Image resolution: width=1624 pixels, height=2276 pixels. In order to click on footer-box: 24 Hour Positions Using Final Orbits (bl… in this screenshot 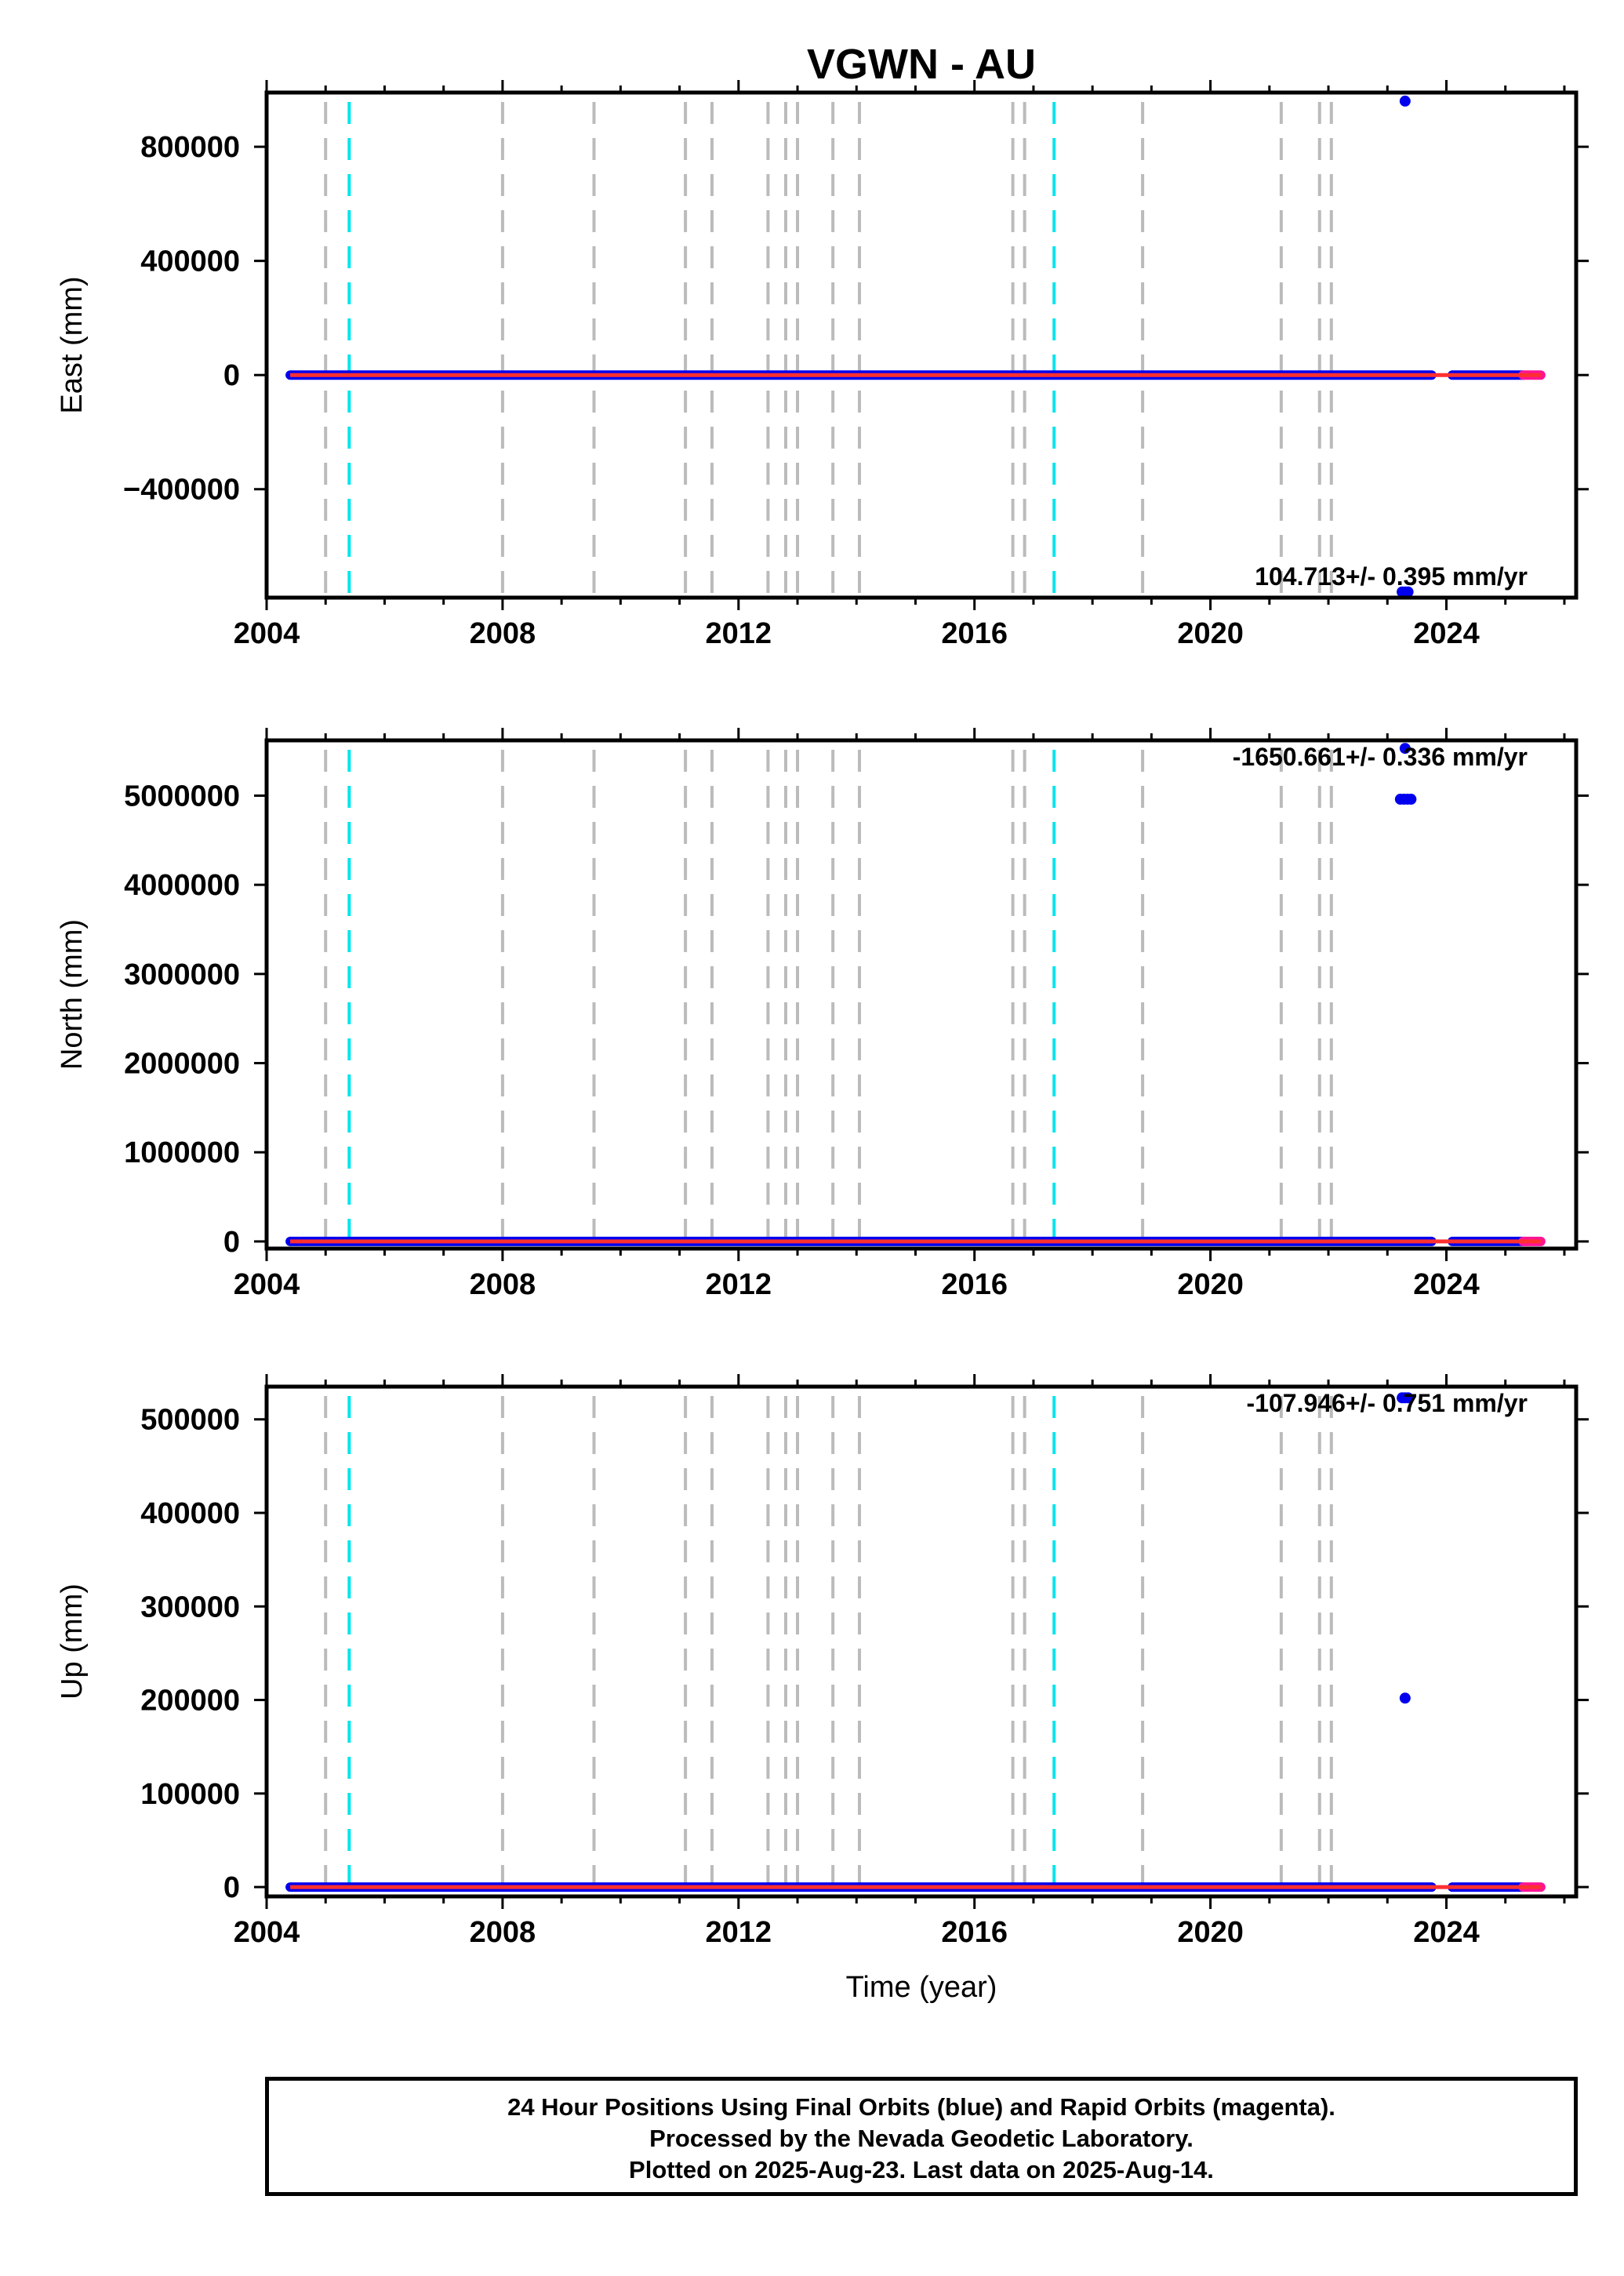, I will do `click(922, 2136)`.